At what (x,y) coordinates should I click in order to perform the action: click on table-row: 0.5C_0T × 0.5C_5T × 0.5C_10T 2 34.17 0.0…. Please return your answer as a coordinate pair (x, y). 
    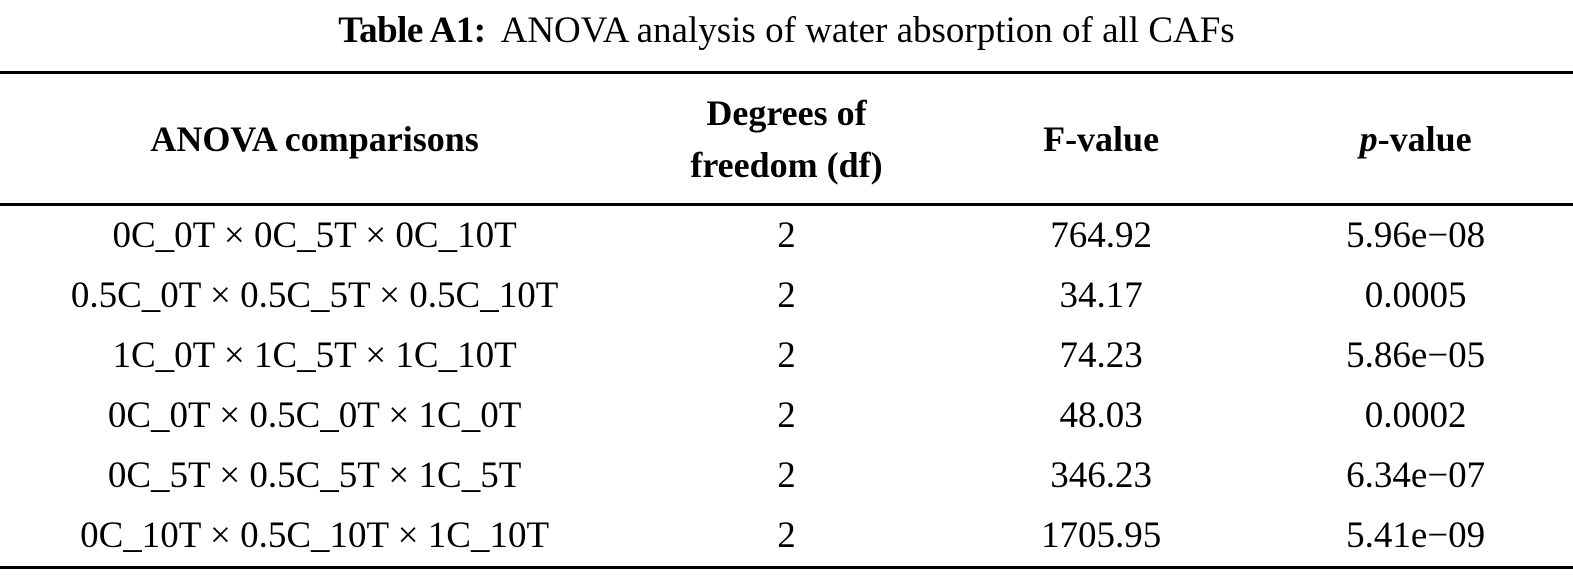
    Looking at the image, I should click on (786, 296).